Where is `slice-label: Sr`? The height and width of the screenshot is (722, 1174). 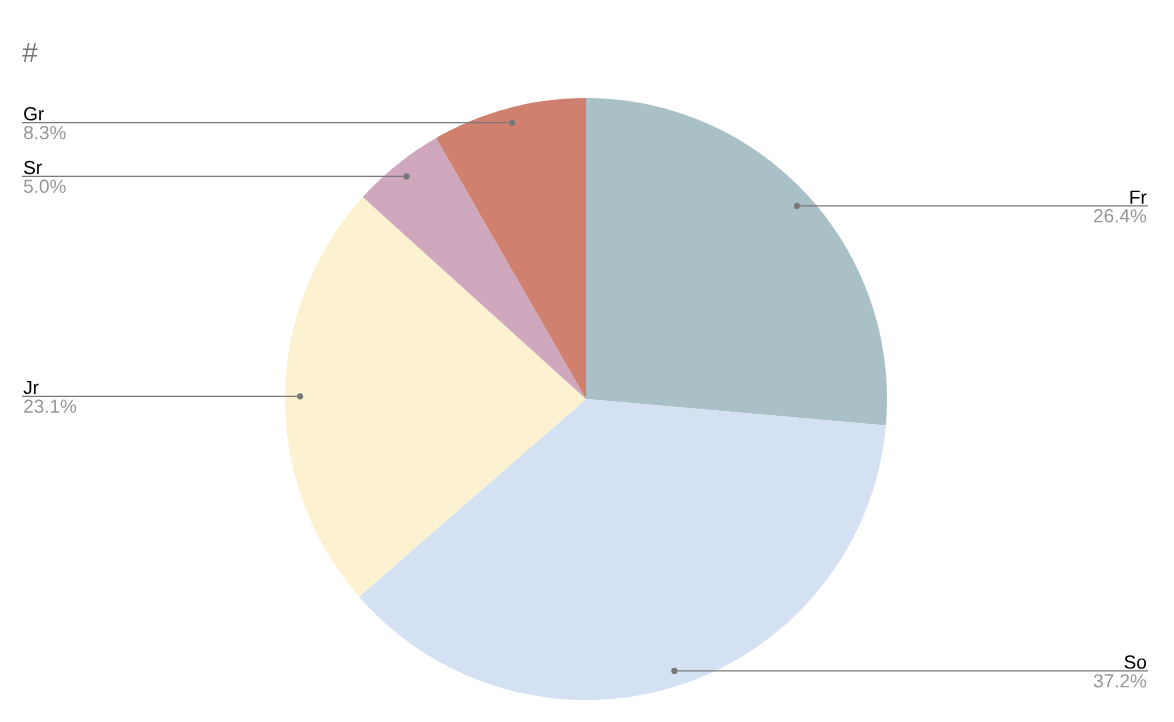
slice-label: Sr is located at coordinates (33, 167).